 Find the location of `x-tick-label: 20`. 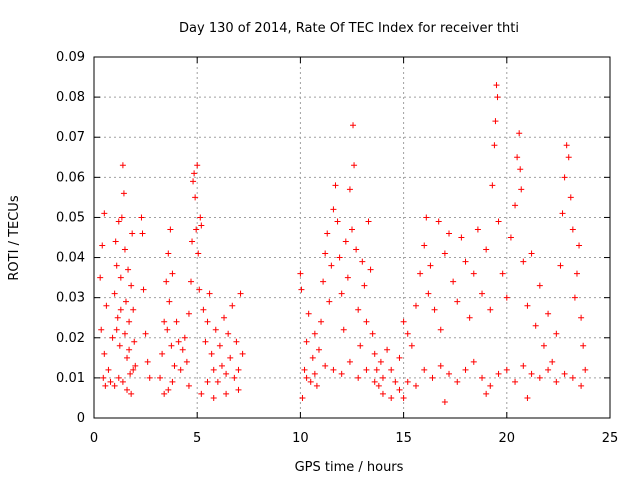

x-tick-label: 20 is located at coordinates (507, 438).